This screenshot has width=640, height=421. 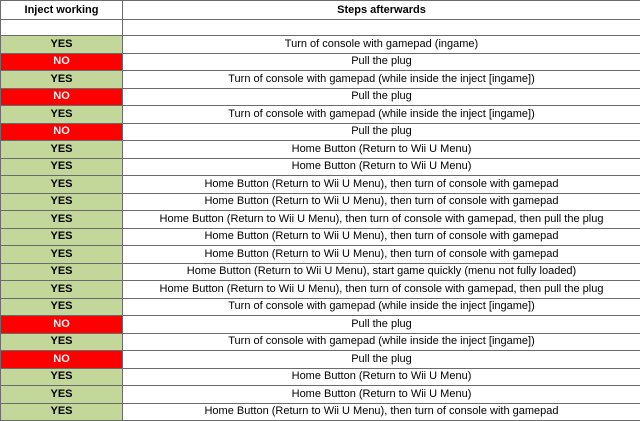 I want to click on blank-row, so click(x=320, y=28).